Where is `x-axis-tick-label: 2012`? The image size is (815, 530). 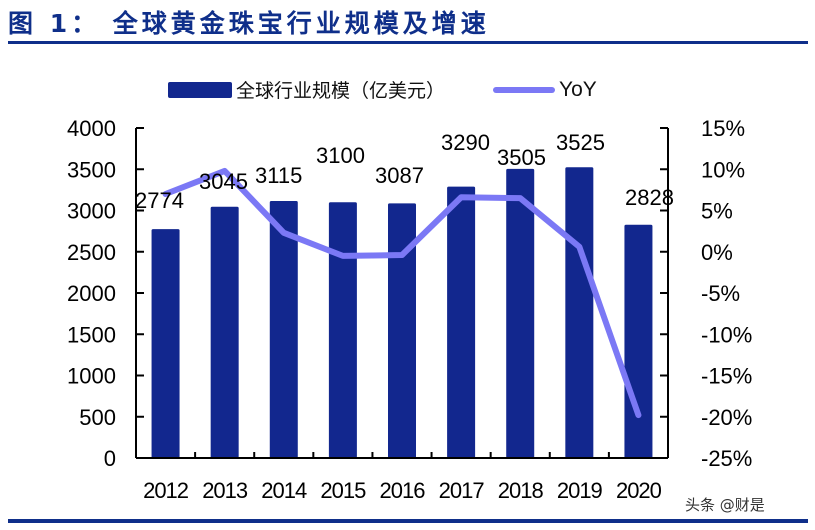
x-axis-tick-label: 2012 is located at coordinates (166, 490).